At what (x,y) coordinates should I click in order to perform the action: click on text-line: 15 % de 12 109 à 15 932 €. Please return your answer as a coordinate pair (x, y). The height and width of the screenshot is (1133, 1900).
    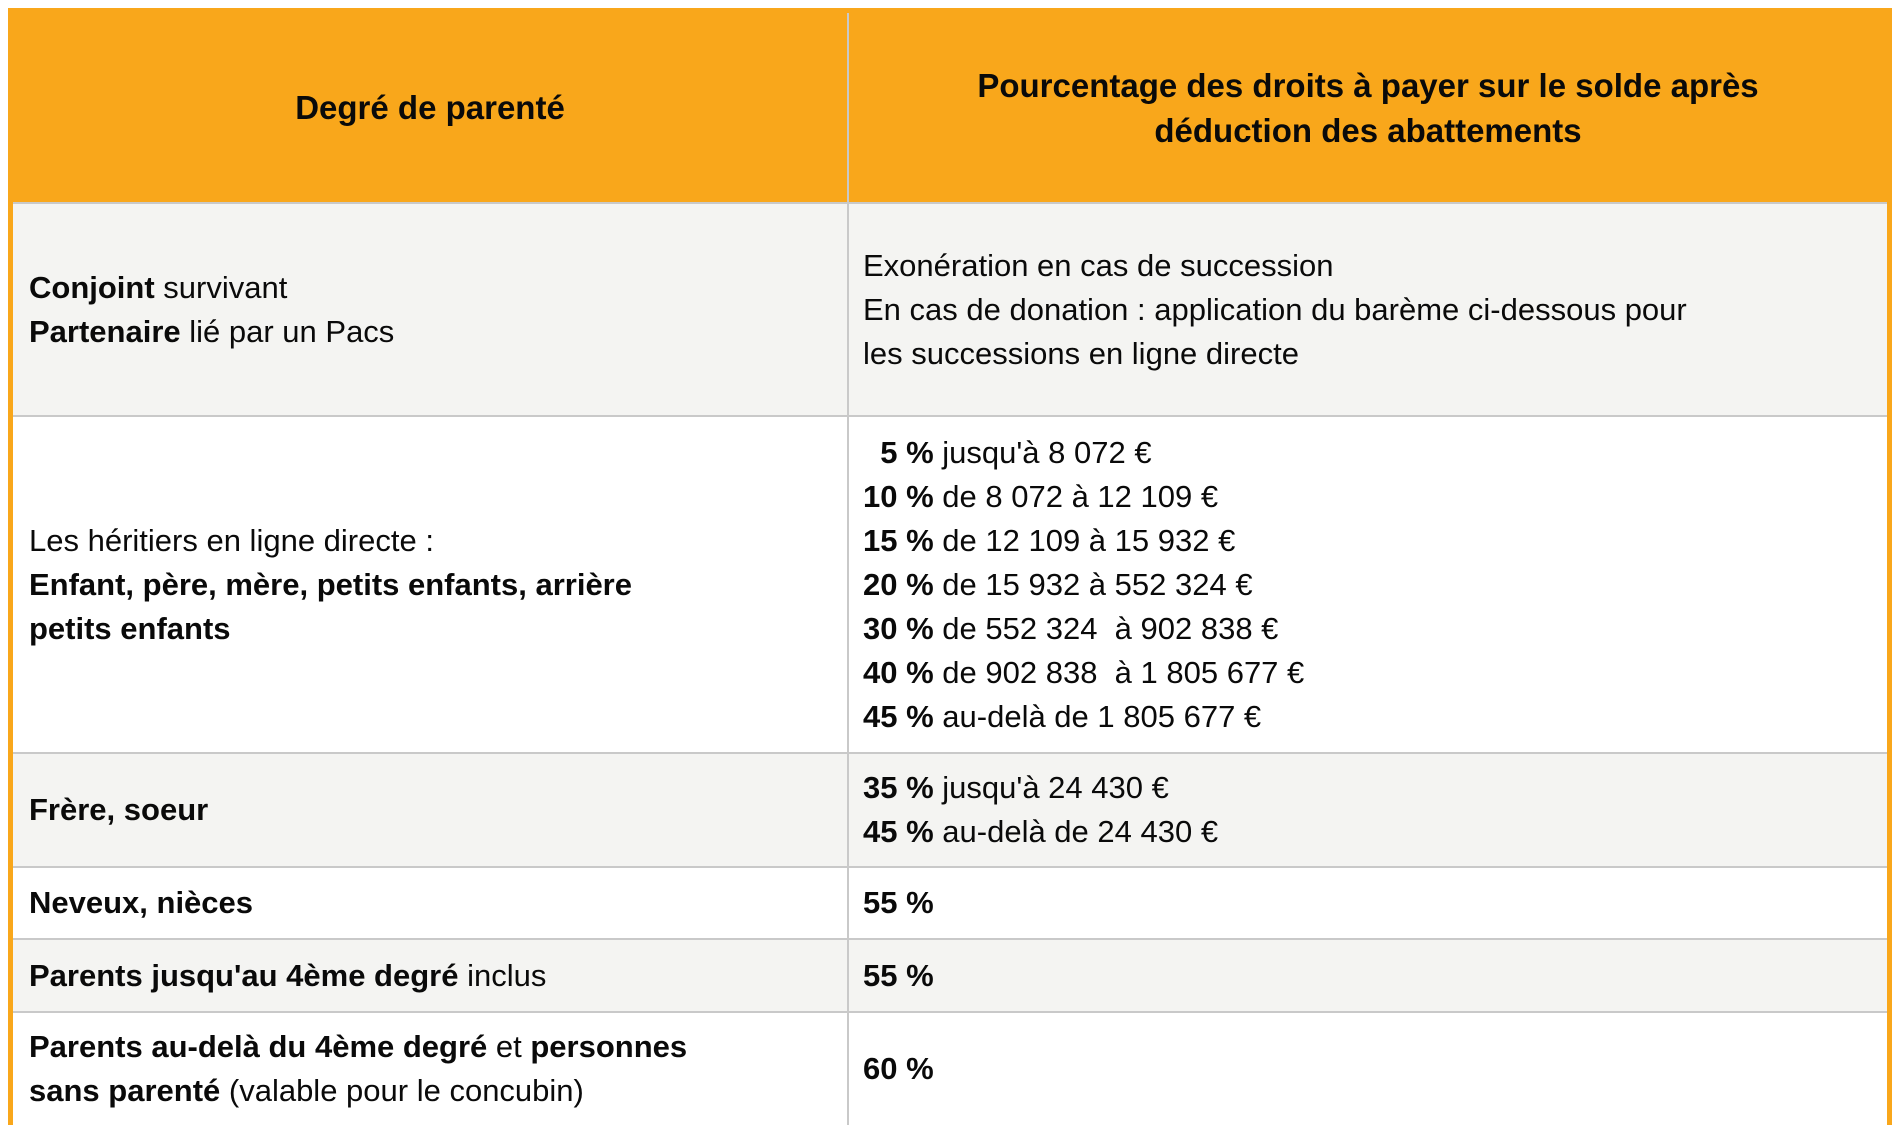
    Looking at the image, I should click on (1365, 541).